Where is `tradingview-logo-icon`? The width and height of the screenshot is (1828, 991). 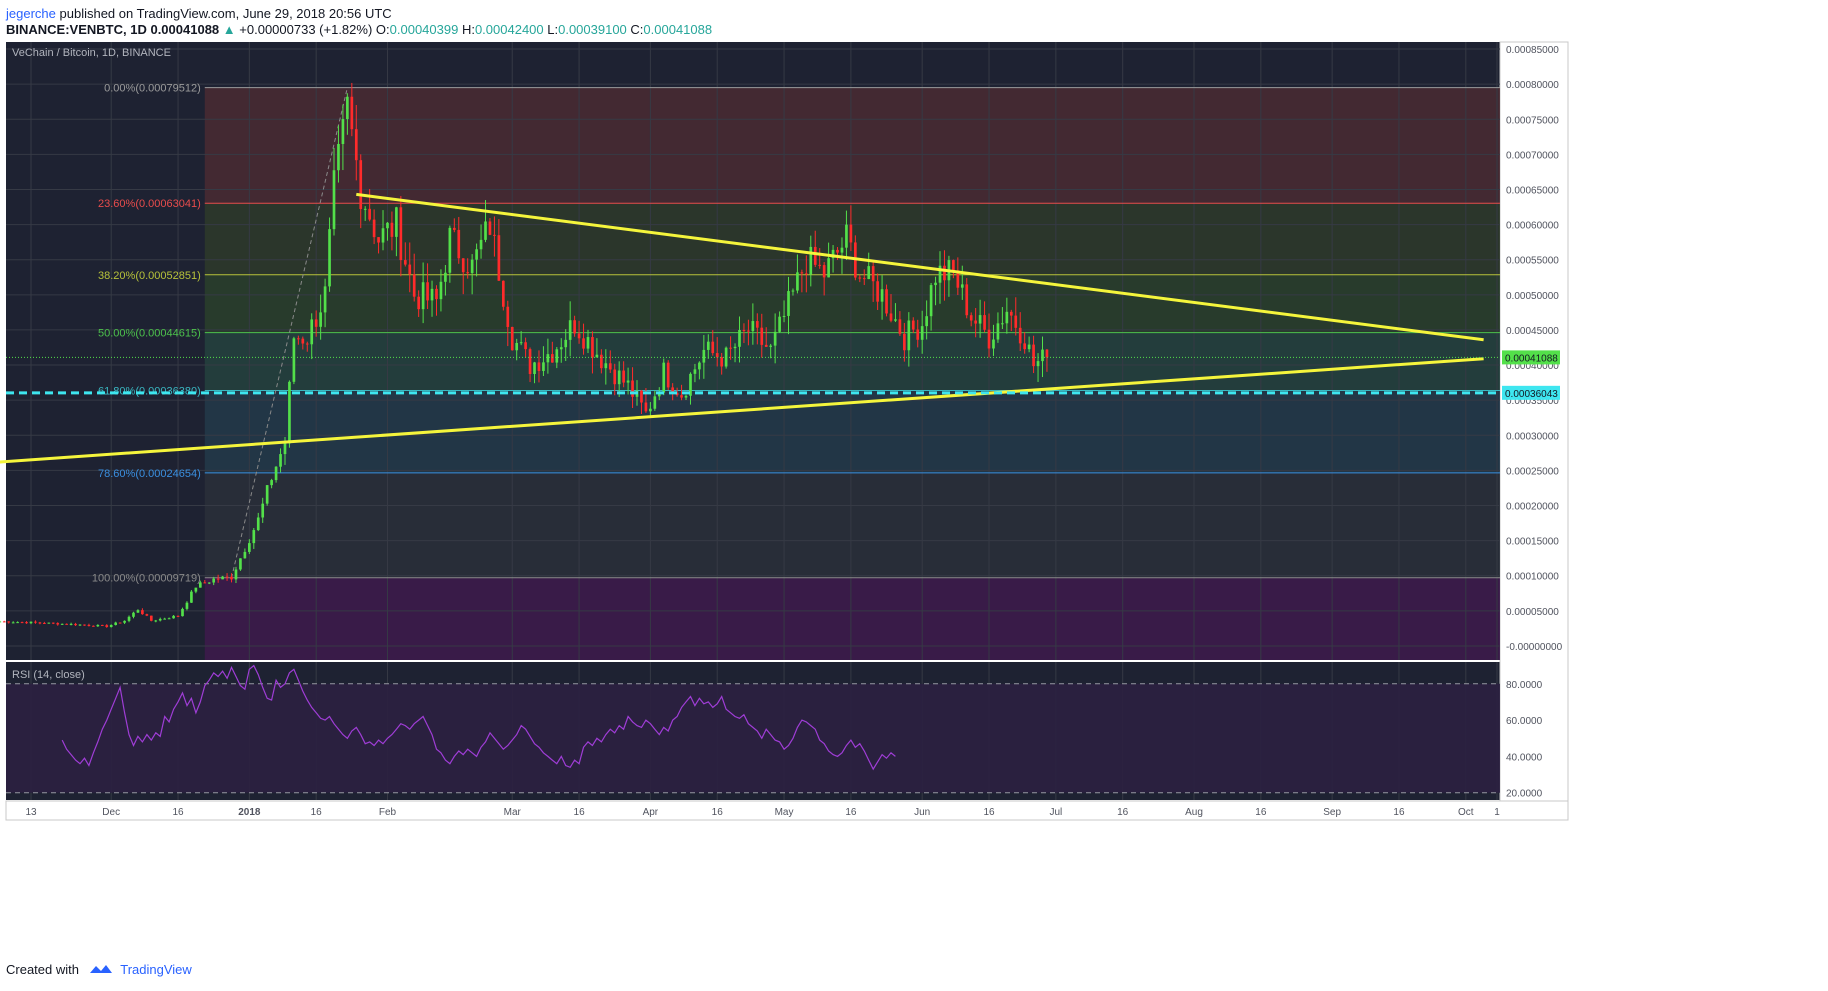 tradingview-logo-icon is located at coordinates (101, 970).